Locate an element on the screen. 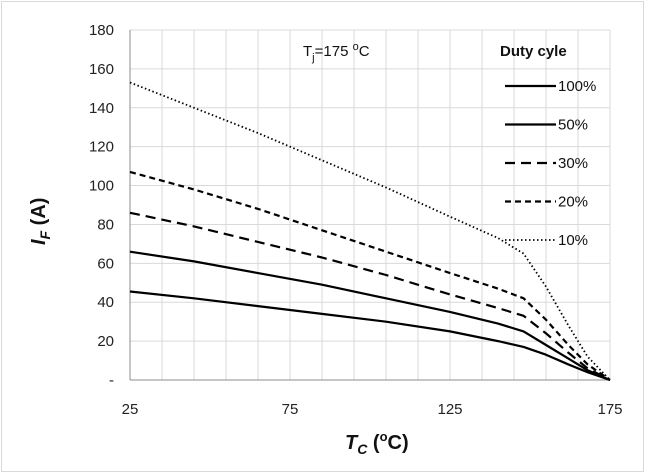  x-axis-label: TC (oC) is located at coordinates (377, 443).